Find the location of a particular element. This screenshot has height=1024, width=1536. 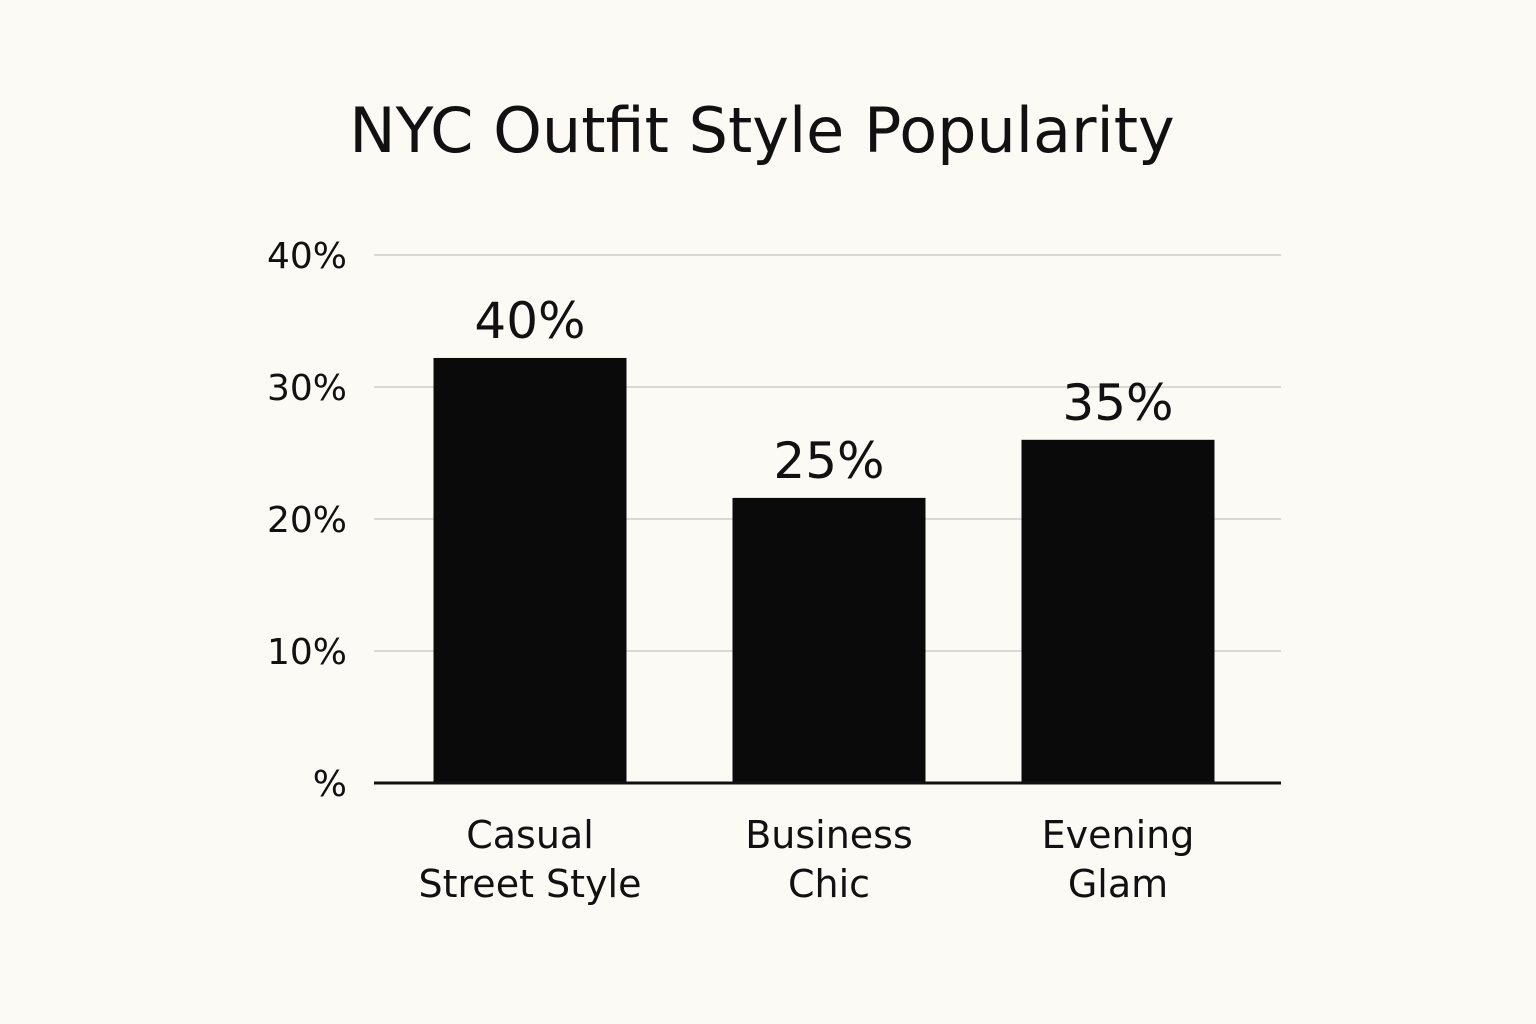

data-label: 25% is located at coordinates (828, 461).